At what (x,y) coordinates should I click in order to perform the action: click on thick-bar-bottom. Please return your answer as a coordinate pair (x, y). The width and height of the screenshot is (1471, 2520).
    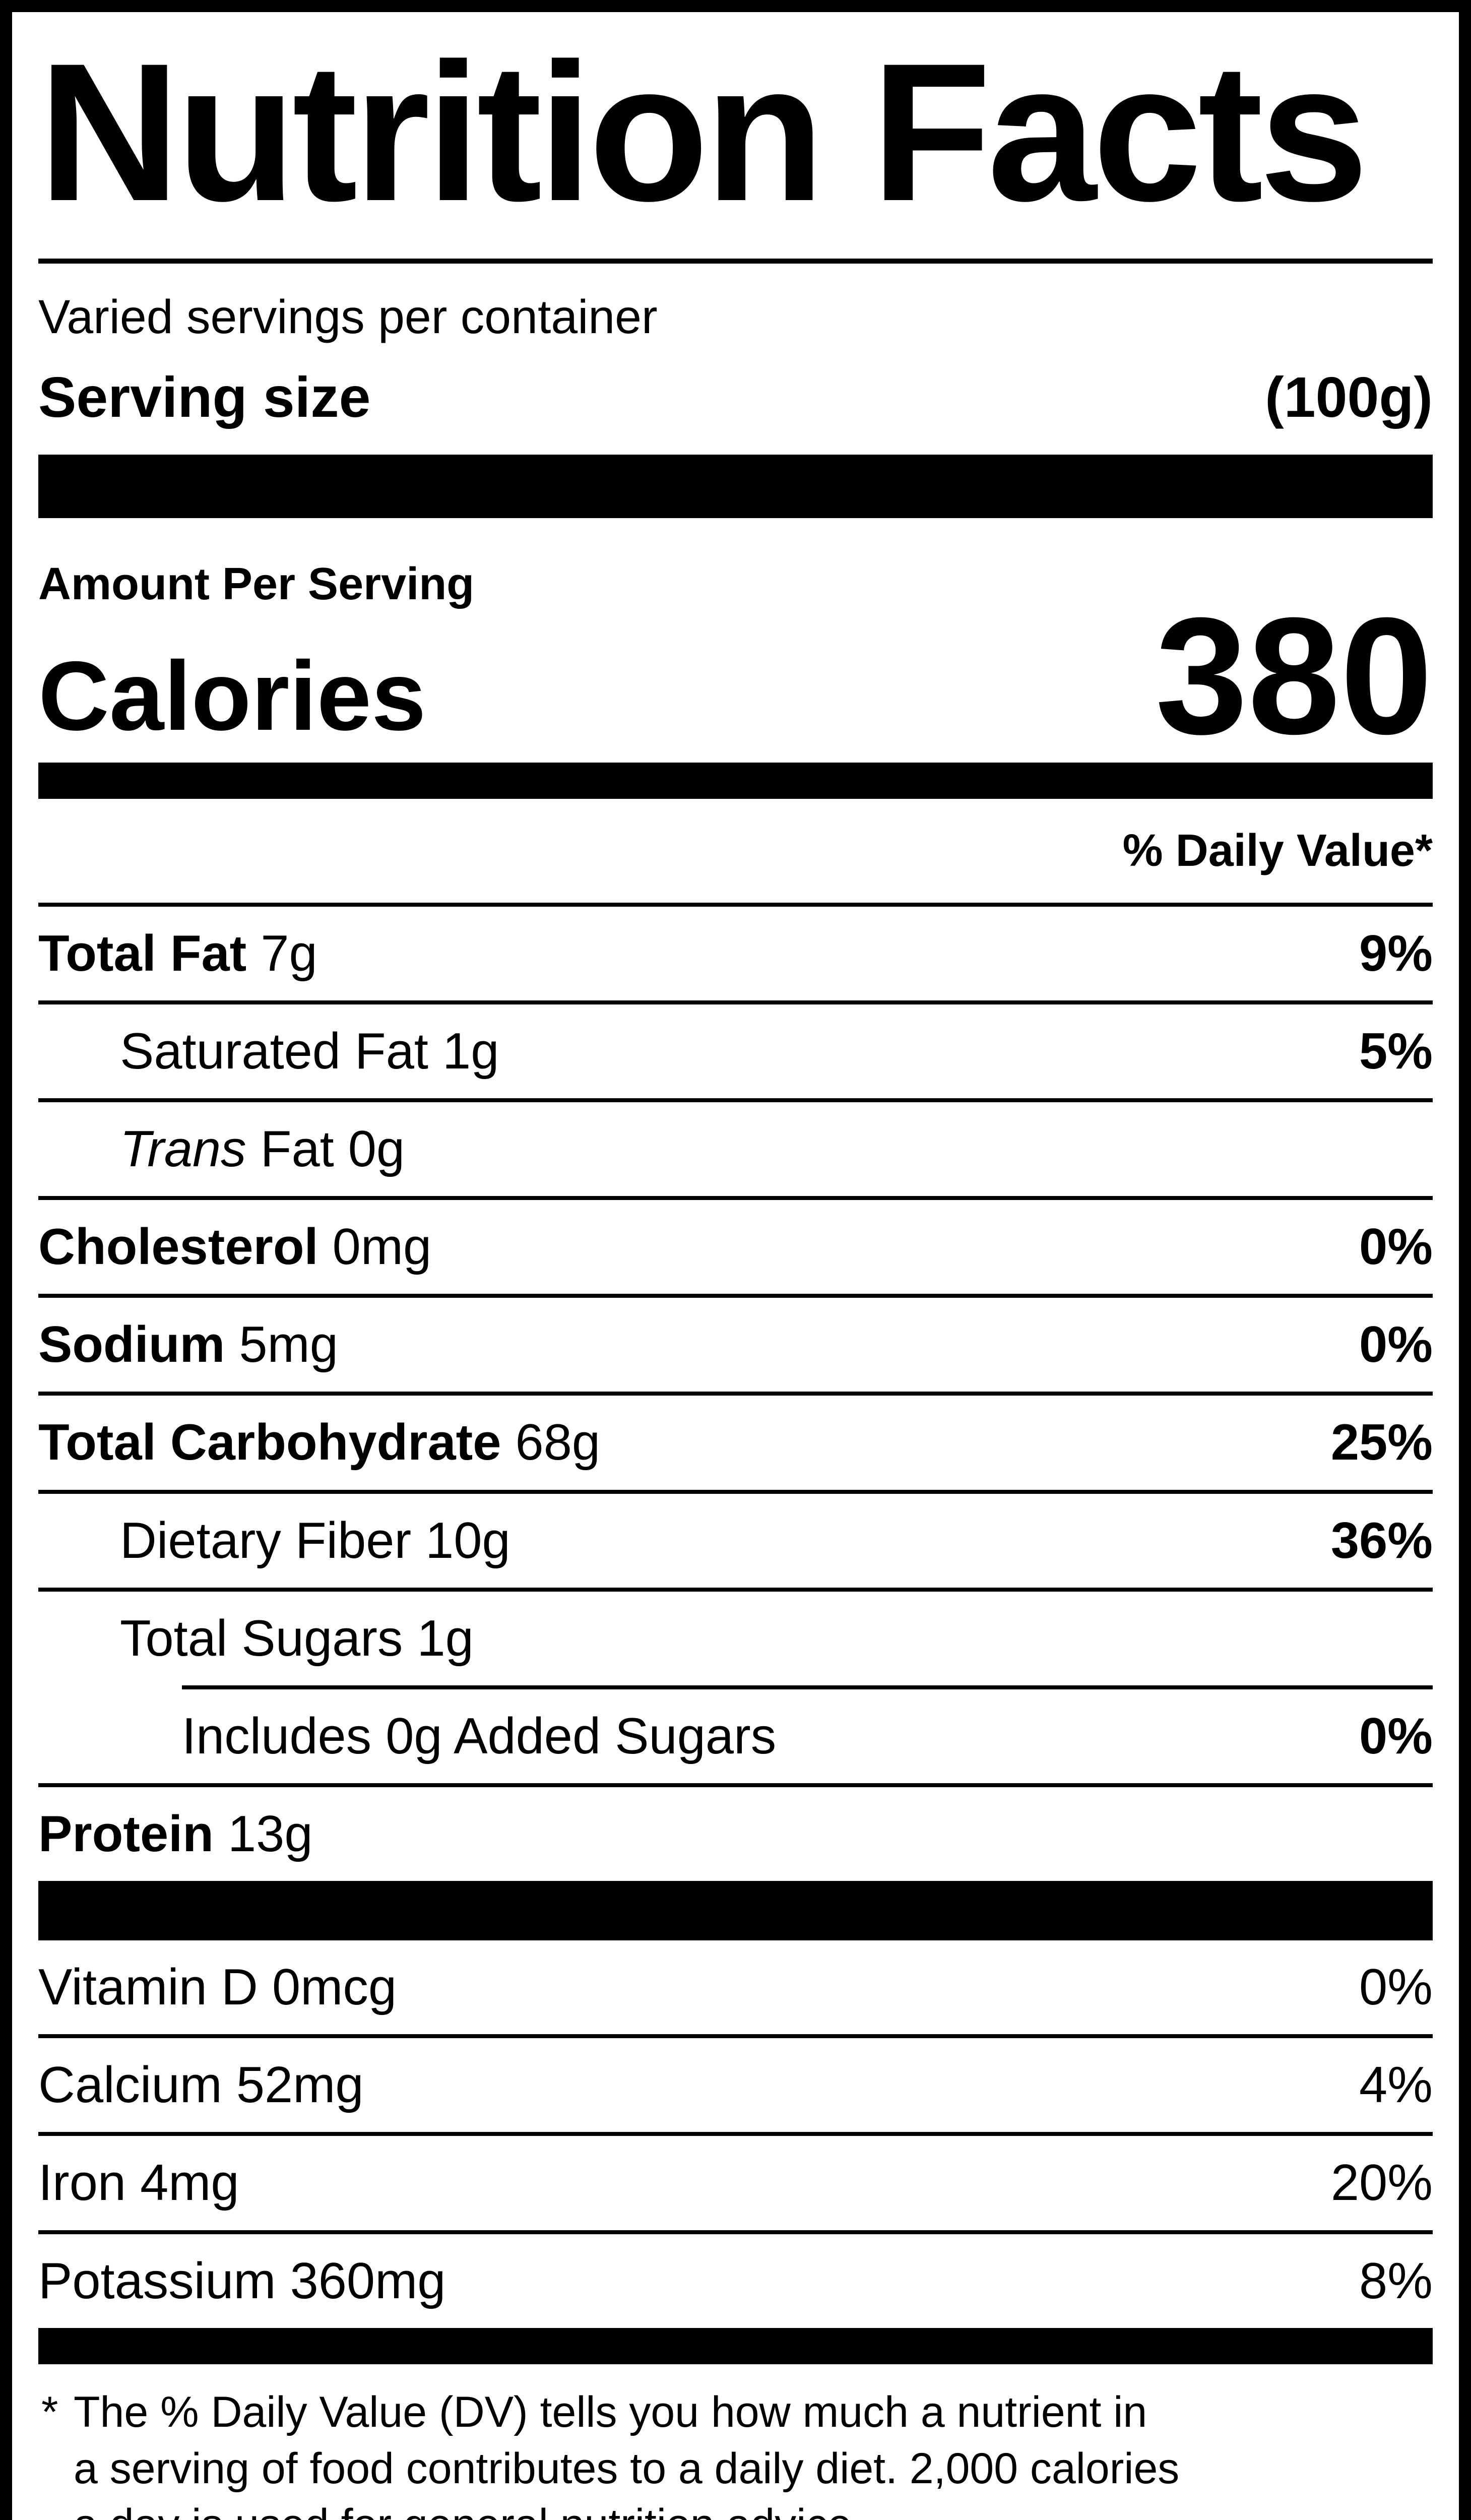
    Looking at the image, I should click on (735, 2345).